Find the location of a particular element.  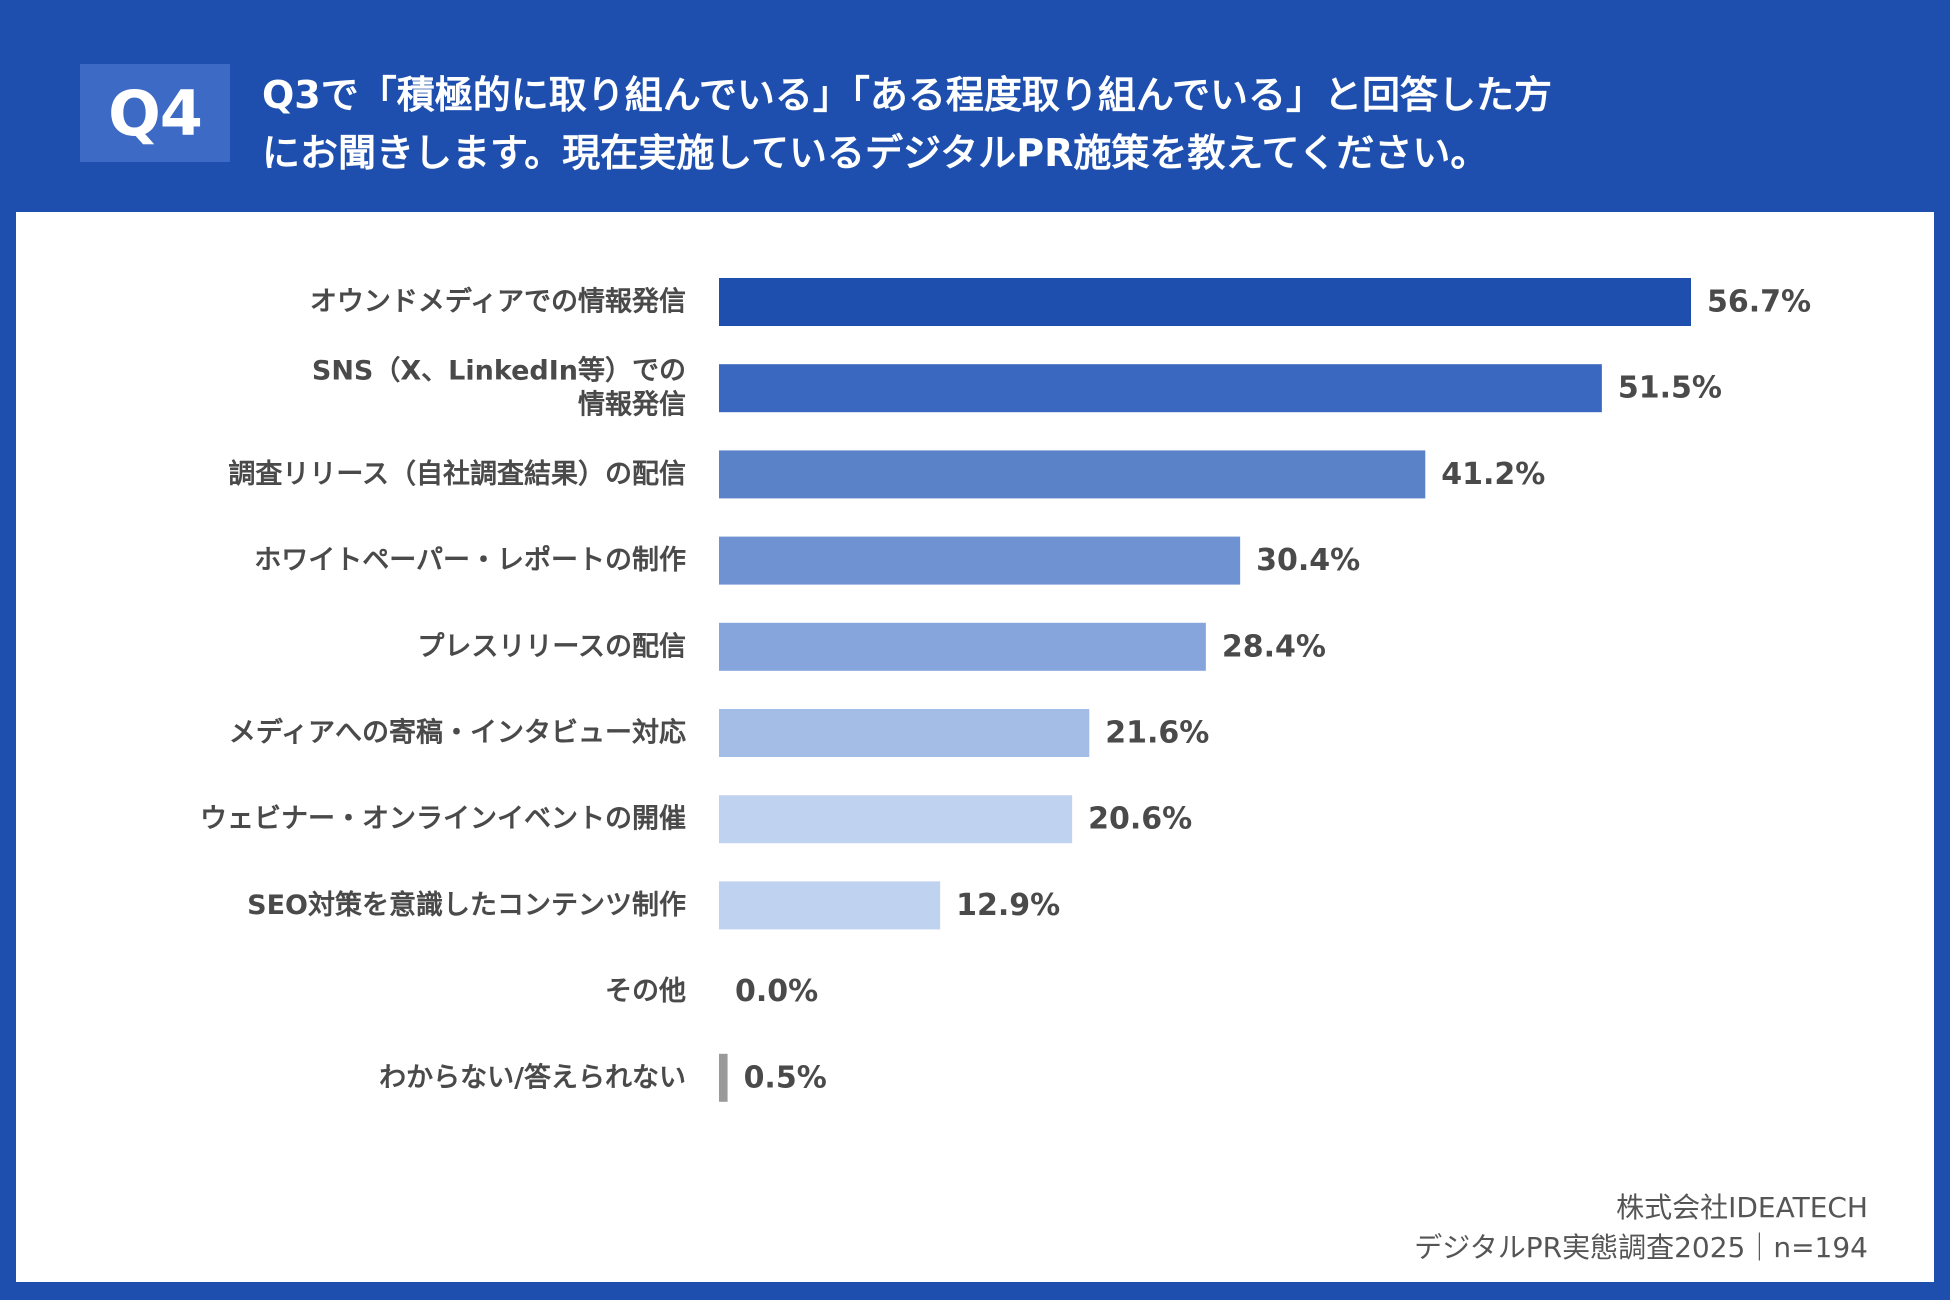

category-label-10: わからない/答えられない is located at coordinates (532, 1077).